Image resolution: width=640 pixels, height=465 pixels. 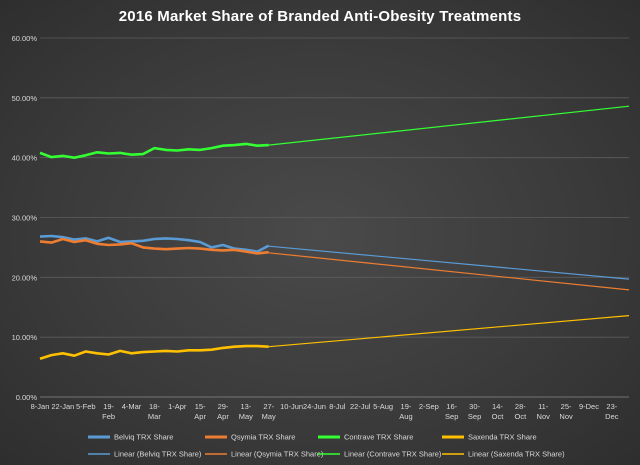 I want to click on legend-label: Saxenda TRX Share, so click(x=502, y=437).